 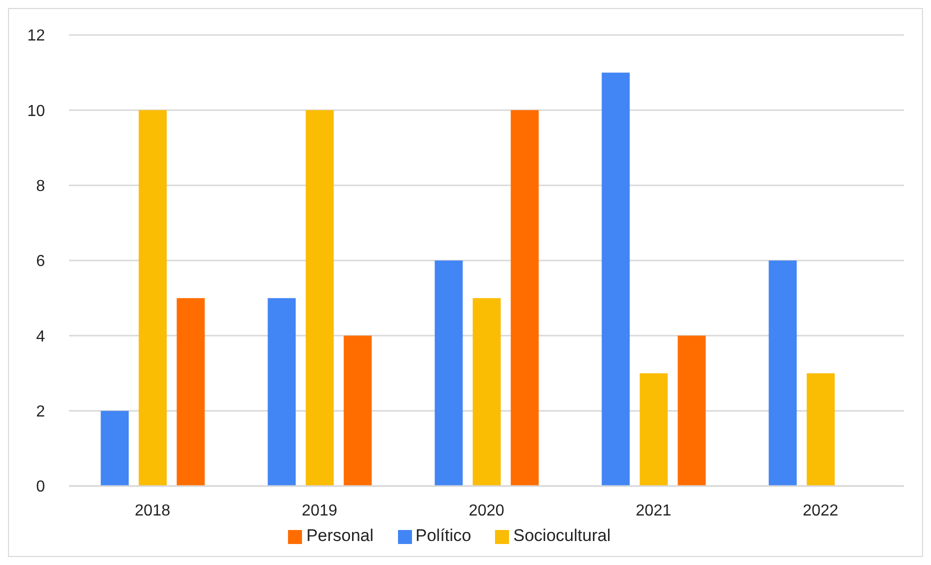 I want to click on y-tick-label: 2, so click(x=41, y=412).